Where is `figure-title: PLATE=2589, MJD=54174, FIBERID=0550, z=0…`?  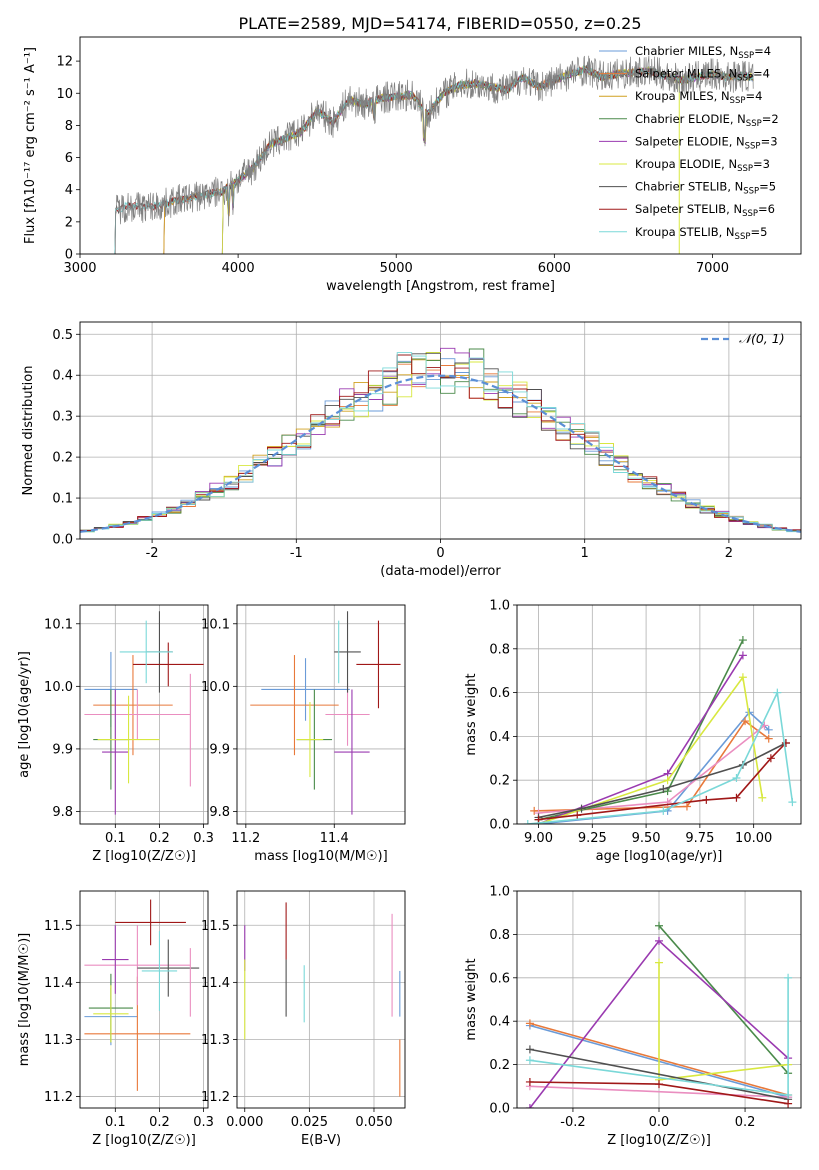
figure-title: PLATE=2589, MJD=54174, FIBERID=0550, z=0… is located at coordinates (439, 23).